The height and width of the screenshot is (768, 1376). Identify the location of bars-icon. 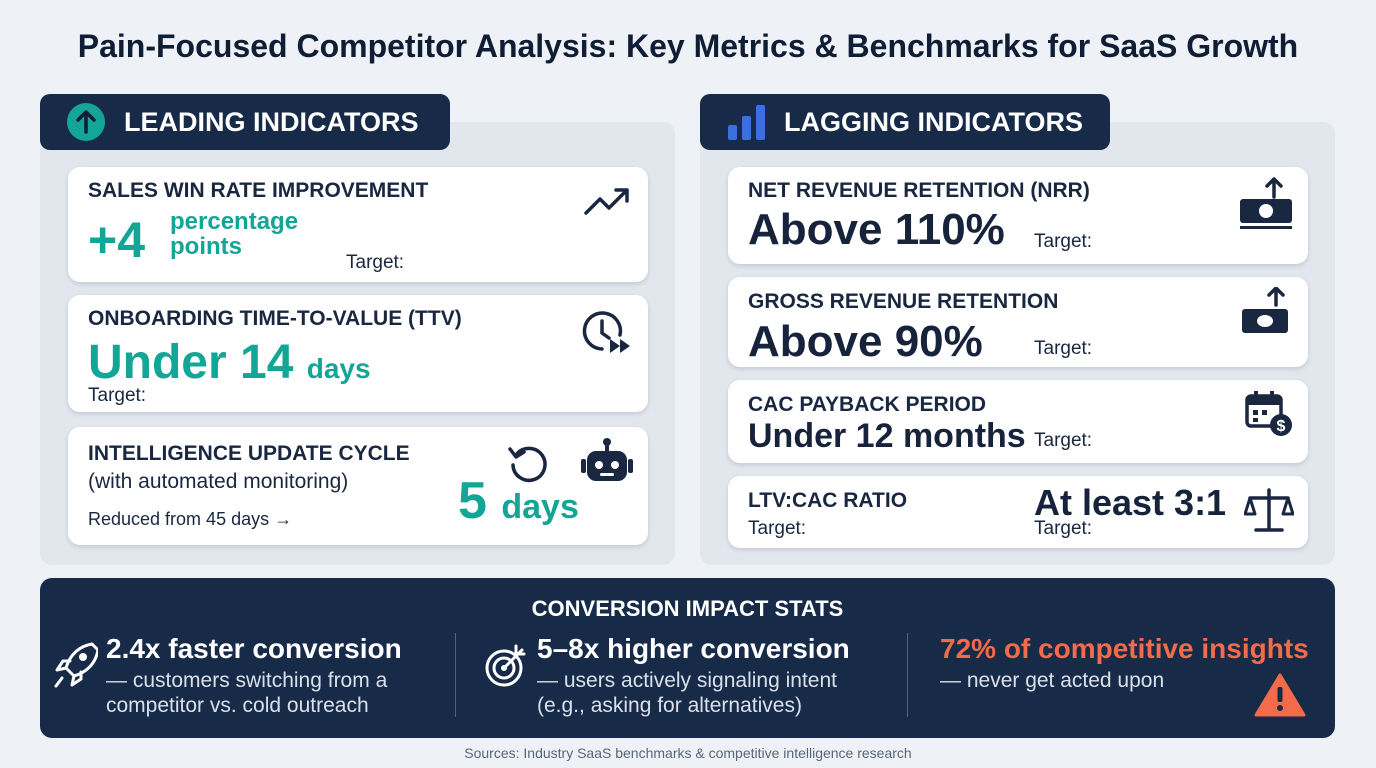
(746, 122).